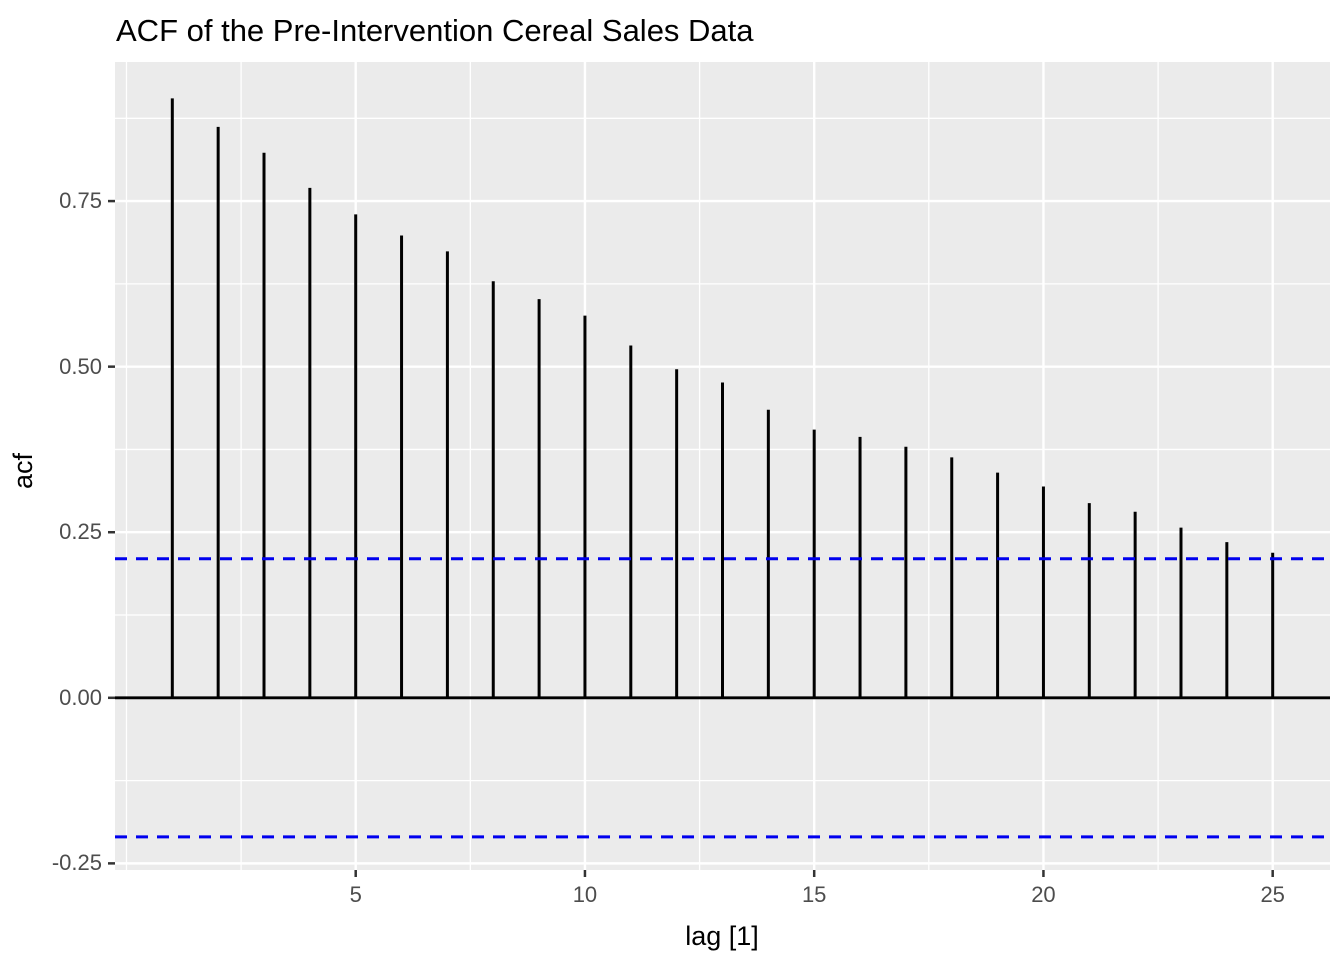  I want to click on x-tick-label-10: 10, so click(585, 894).